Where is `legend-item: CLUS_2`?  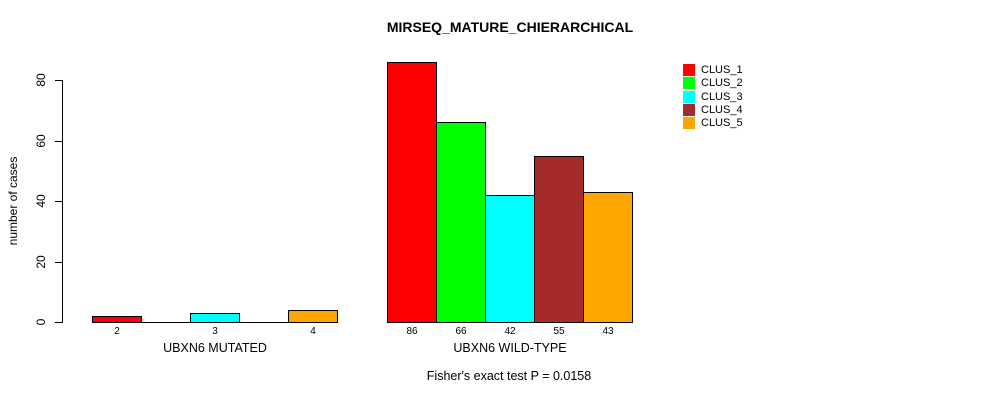 legend-item: CLUS_2 is located at coordinates (713, 83).